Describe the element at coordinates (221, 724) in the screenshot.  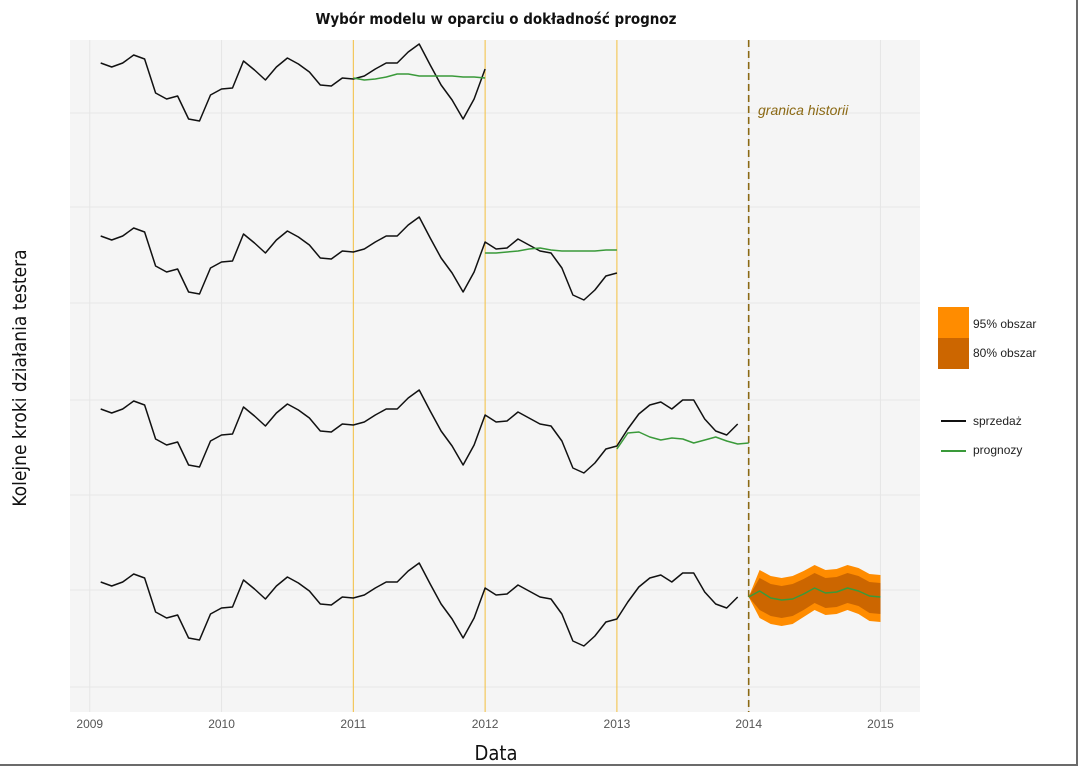
I see `x-tick-2010: 2010` at that location.